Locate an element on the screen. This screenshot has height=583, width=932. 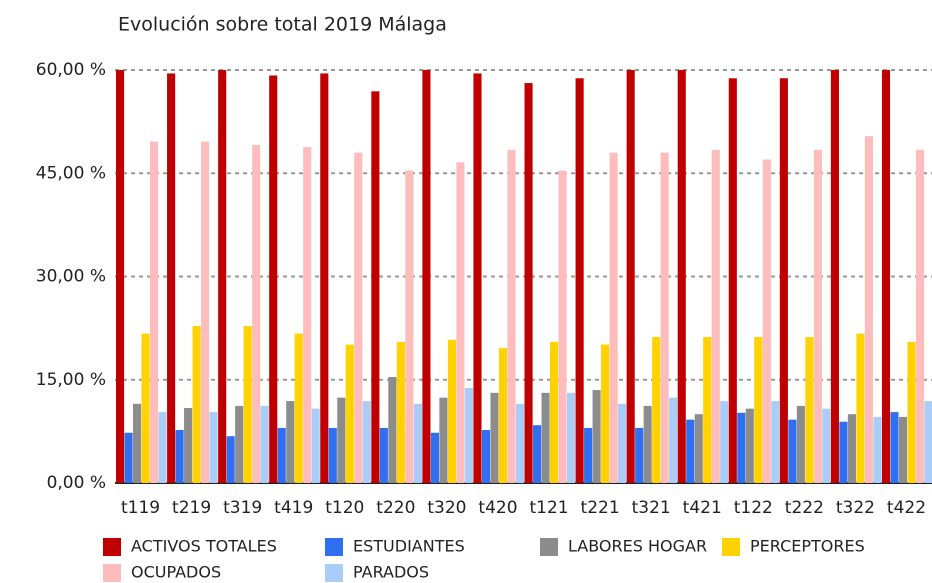
x-tick-label: t220 is located at coordinates (395, 508).